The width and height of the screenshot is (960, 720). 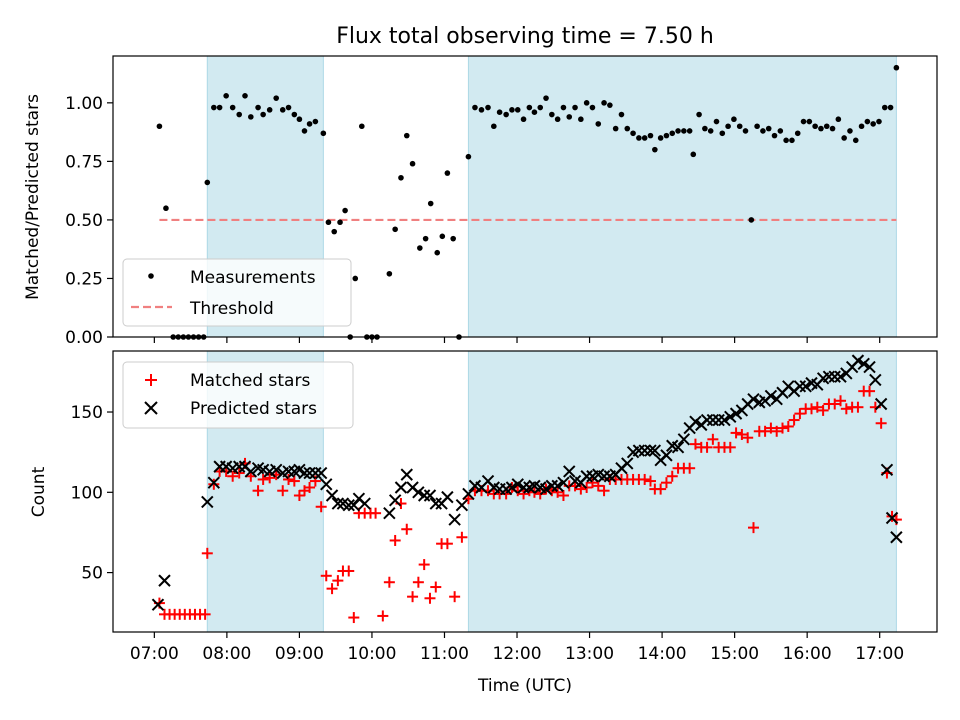 I want to click on legend-measurements-label: Measurements, so click(x=253, y=278).